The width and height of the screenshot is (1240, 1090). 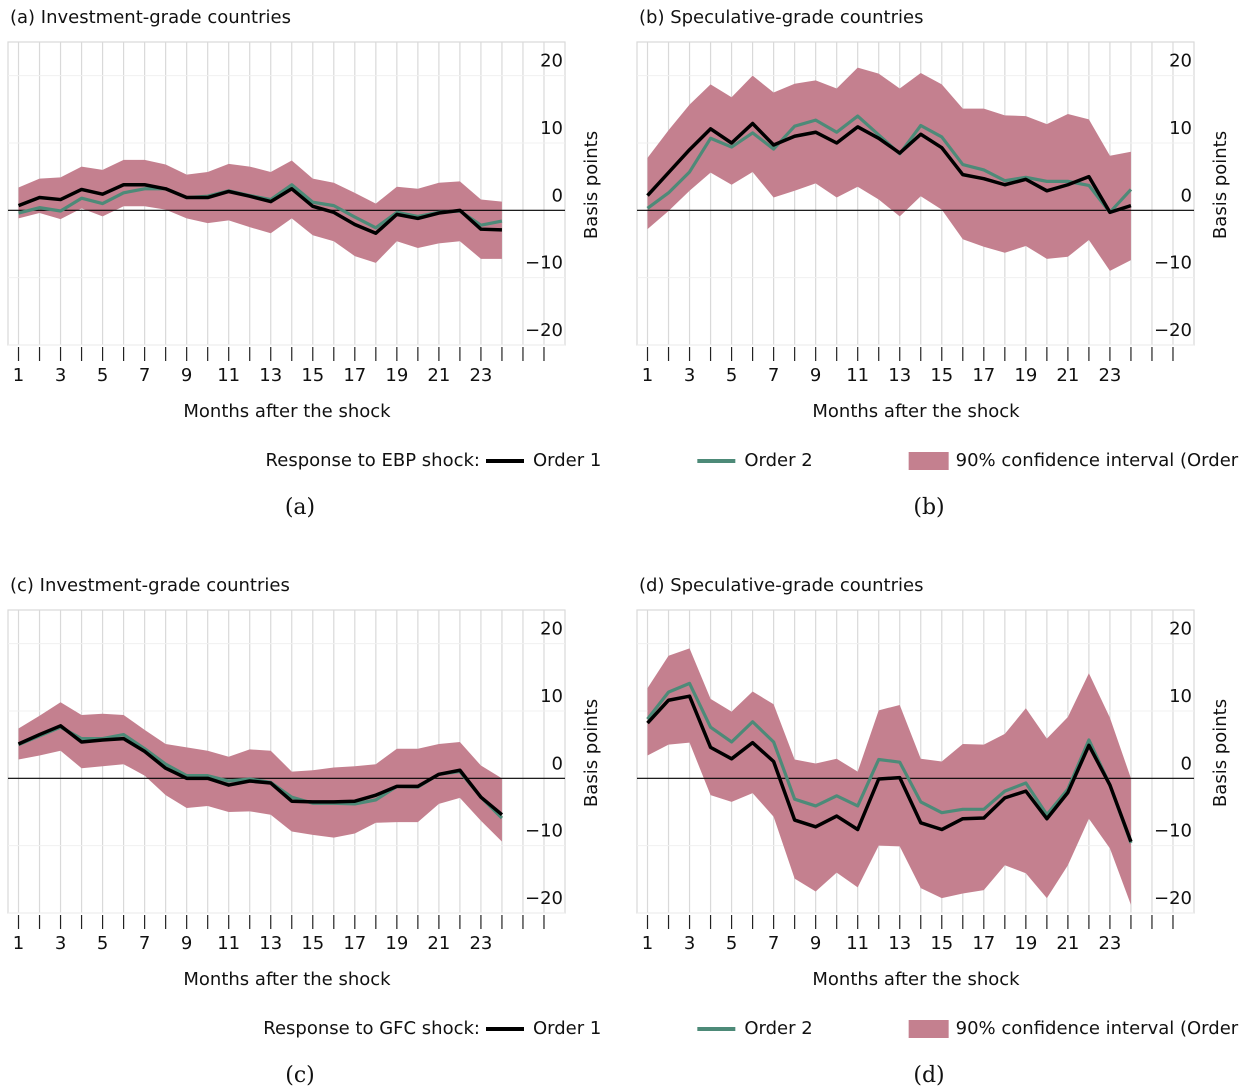 I want to click on caption: (d), so click(x=928, y=1075).